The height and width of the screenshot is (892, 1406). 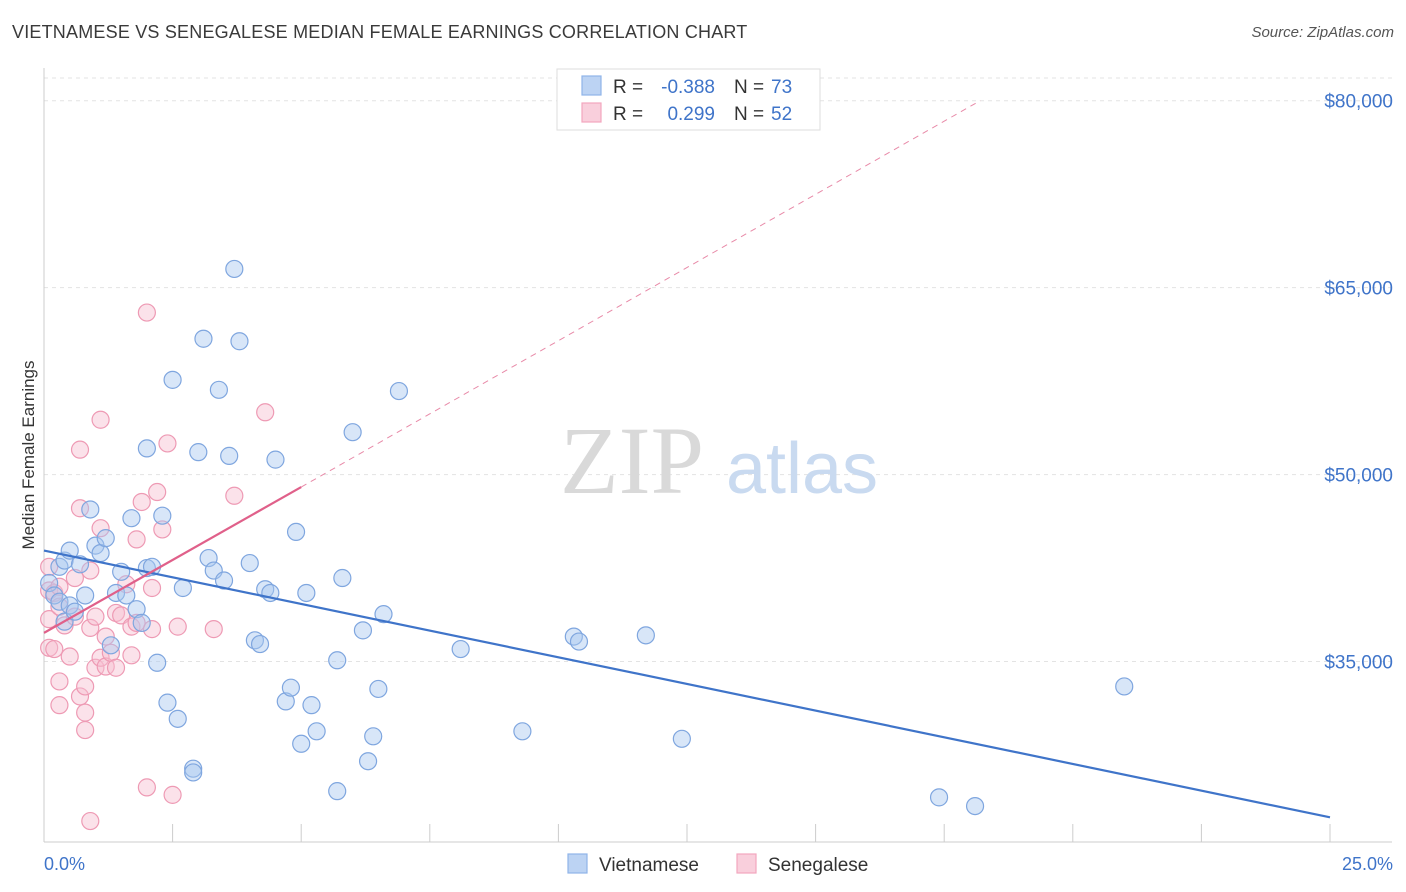 I want to click on y-tick-label-3: $80,000, so click(x=1358, y=102).